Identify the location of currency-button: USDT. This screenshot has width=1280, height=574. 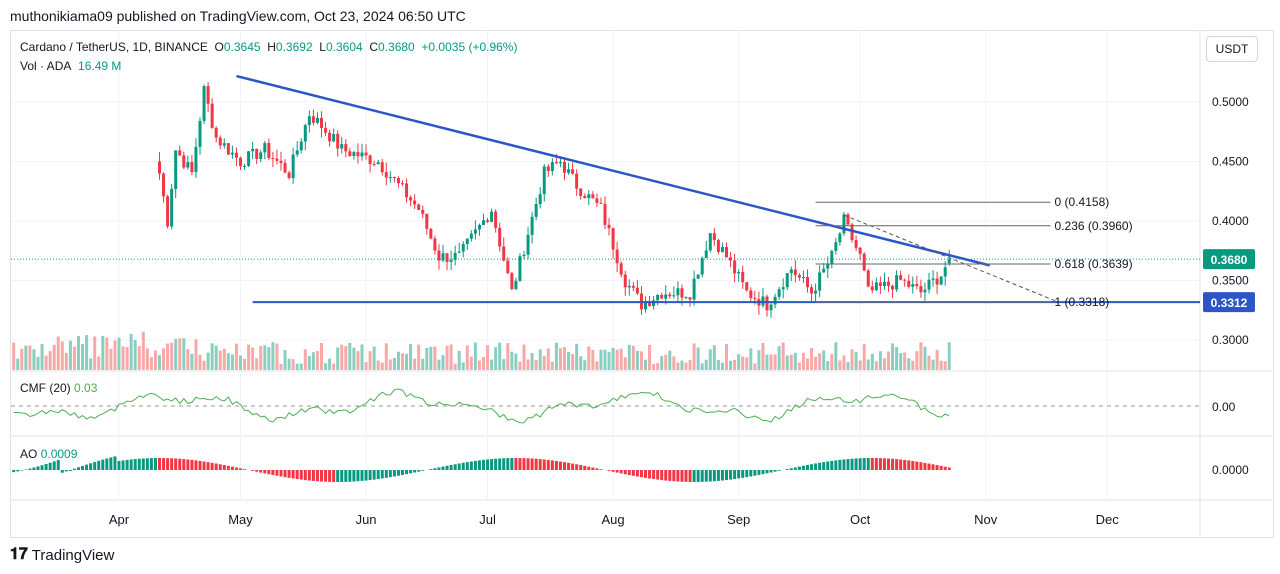
(1232, 49).